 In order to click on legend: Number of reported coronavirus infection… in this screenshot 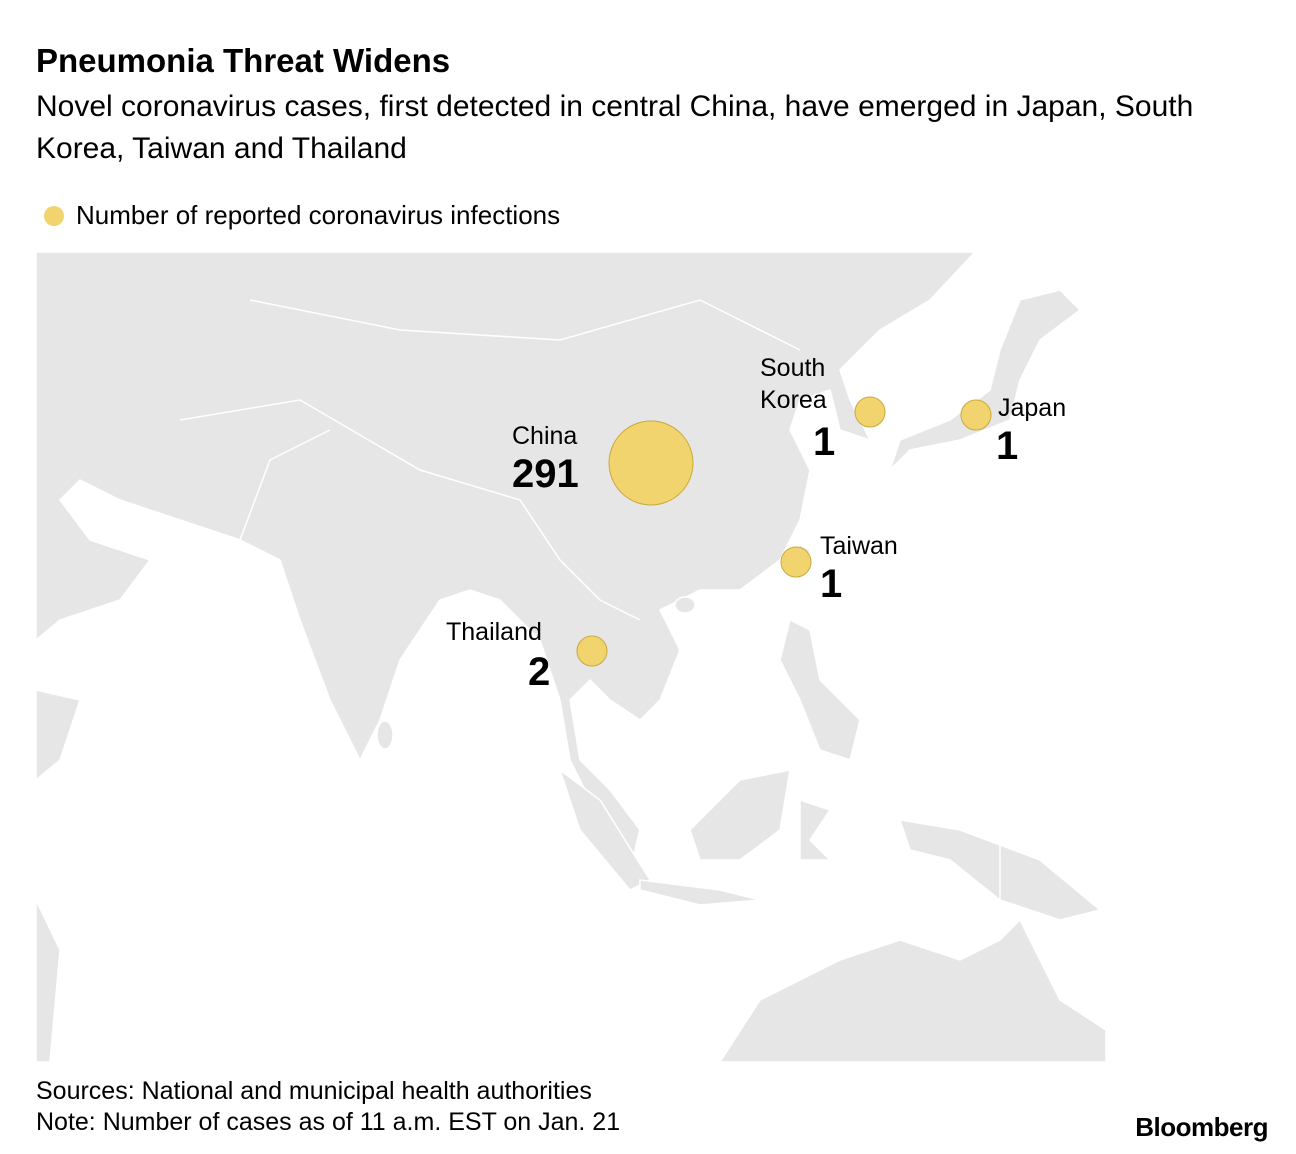, I will do `click(302, 215)`.